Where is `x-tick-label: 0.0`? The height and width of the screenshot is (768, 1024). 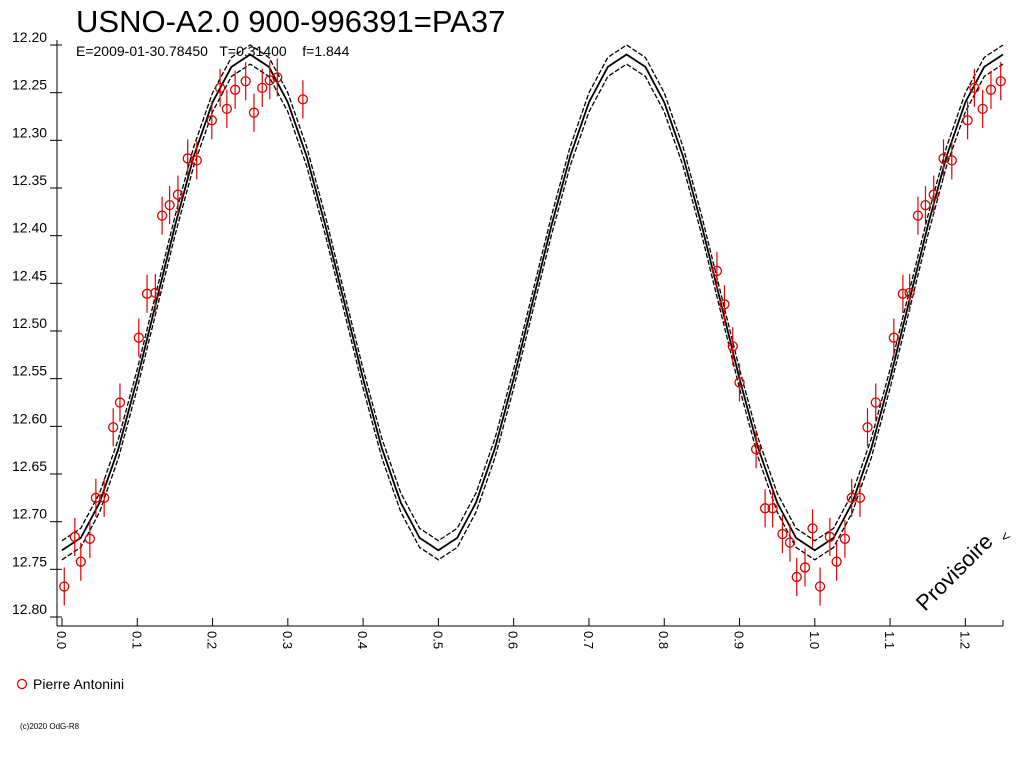
x-tick-label: 0.0 is located at coordinates (61, 640).